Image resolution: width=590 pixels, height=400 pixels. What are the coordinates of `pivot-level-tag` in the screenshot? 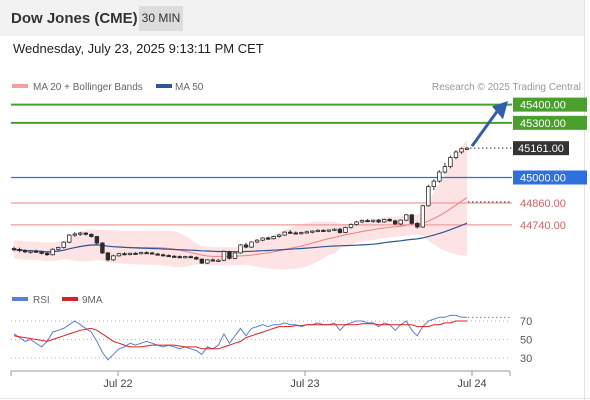 It's located at (550, 177).